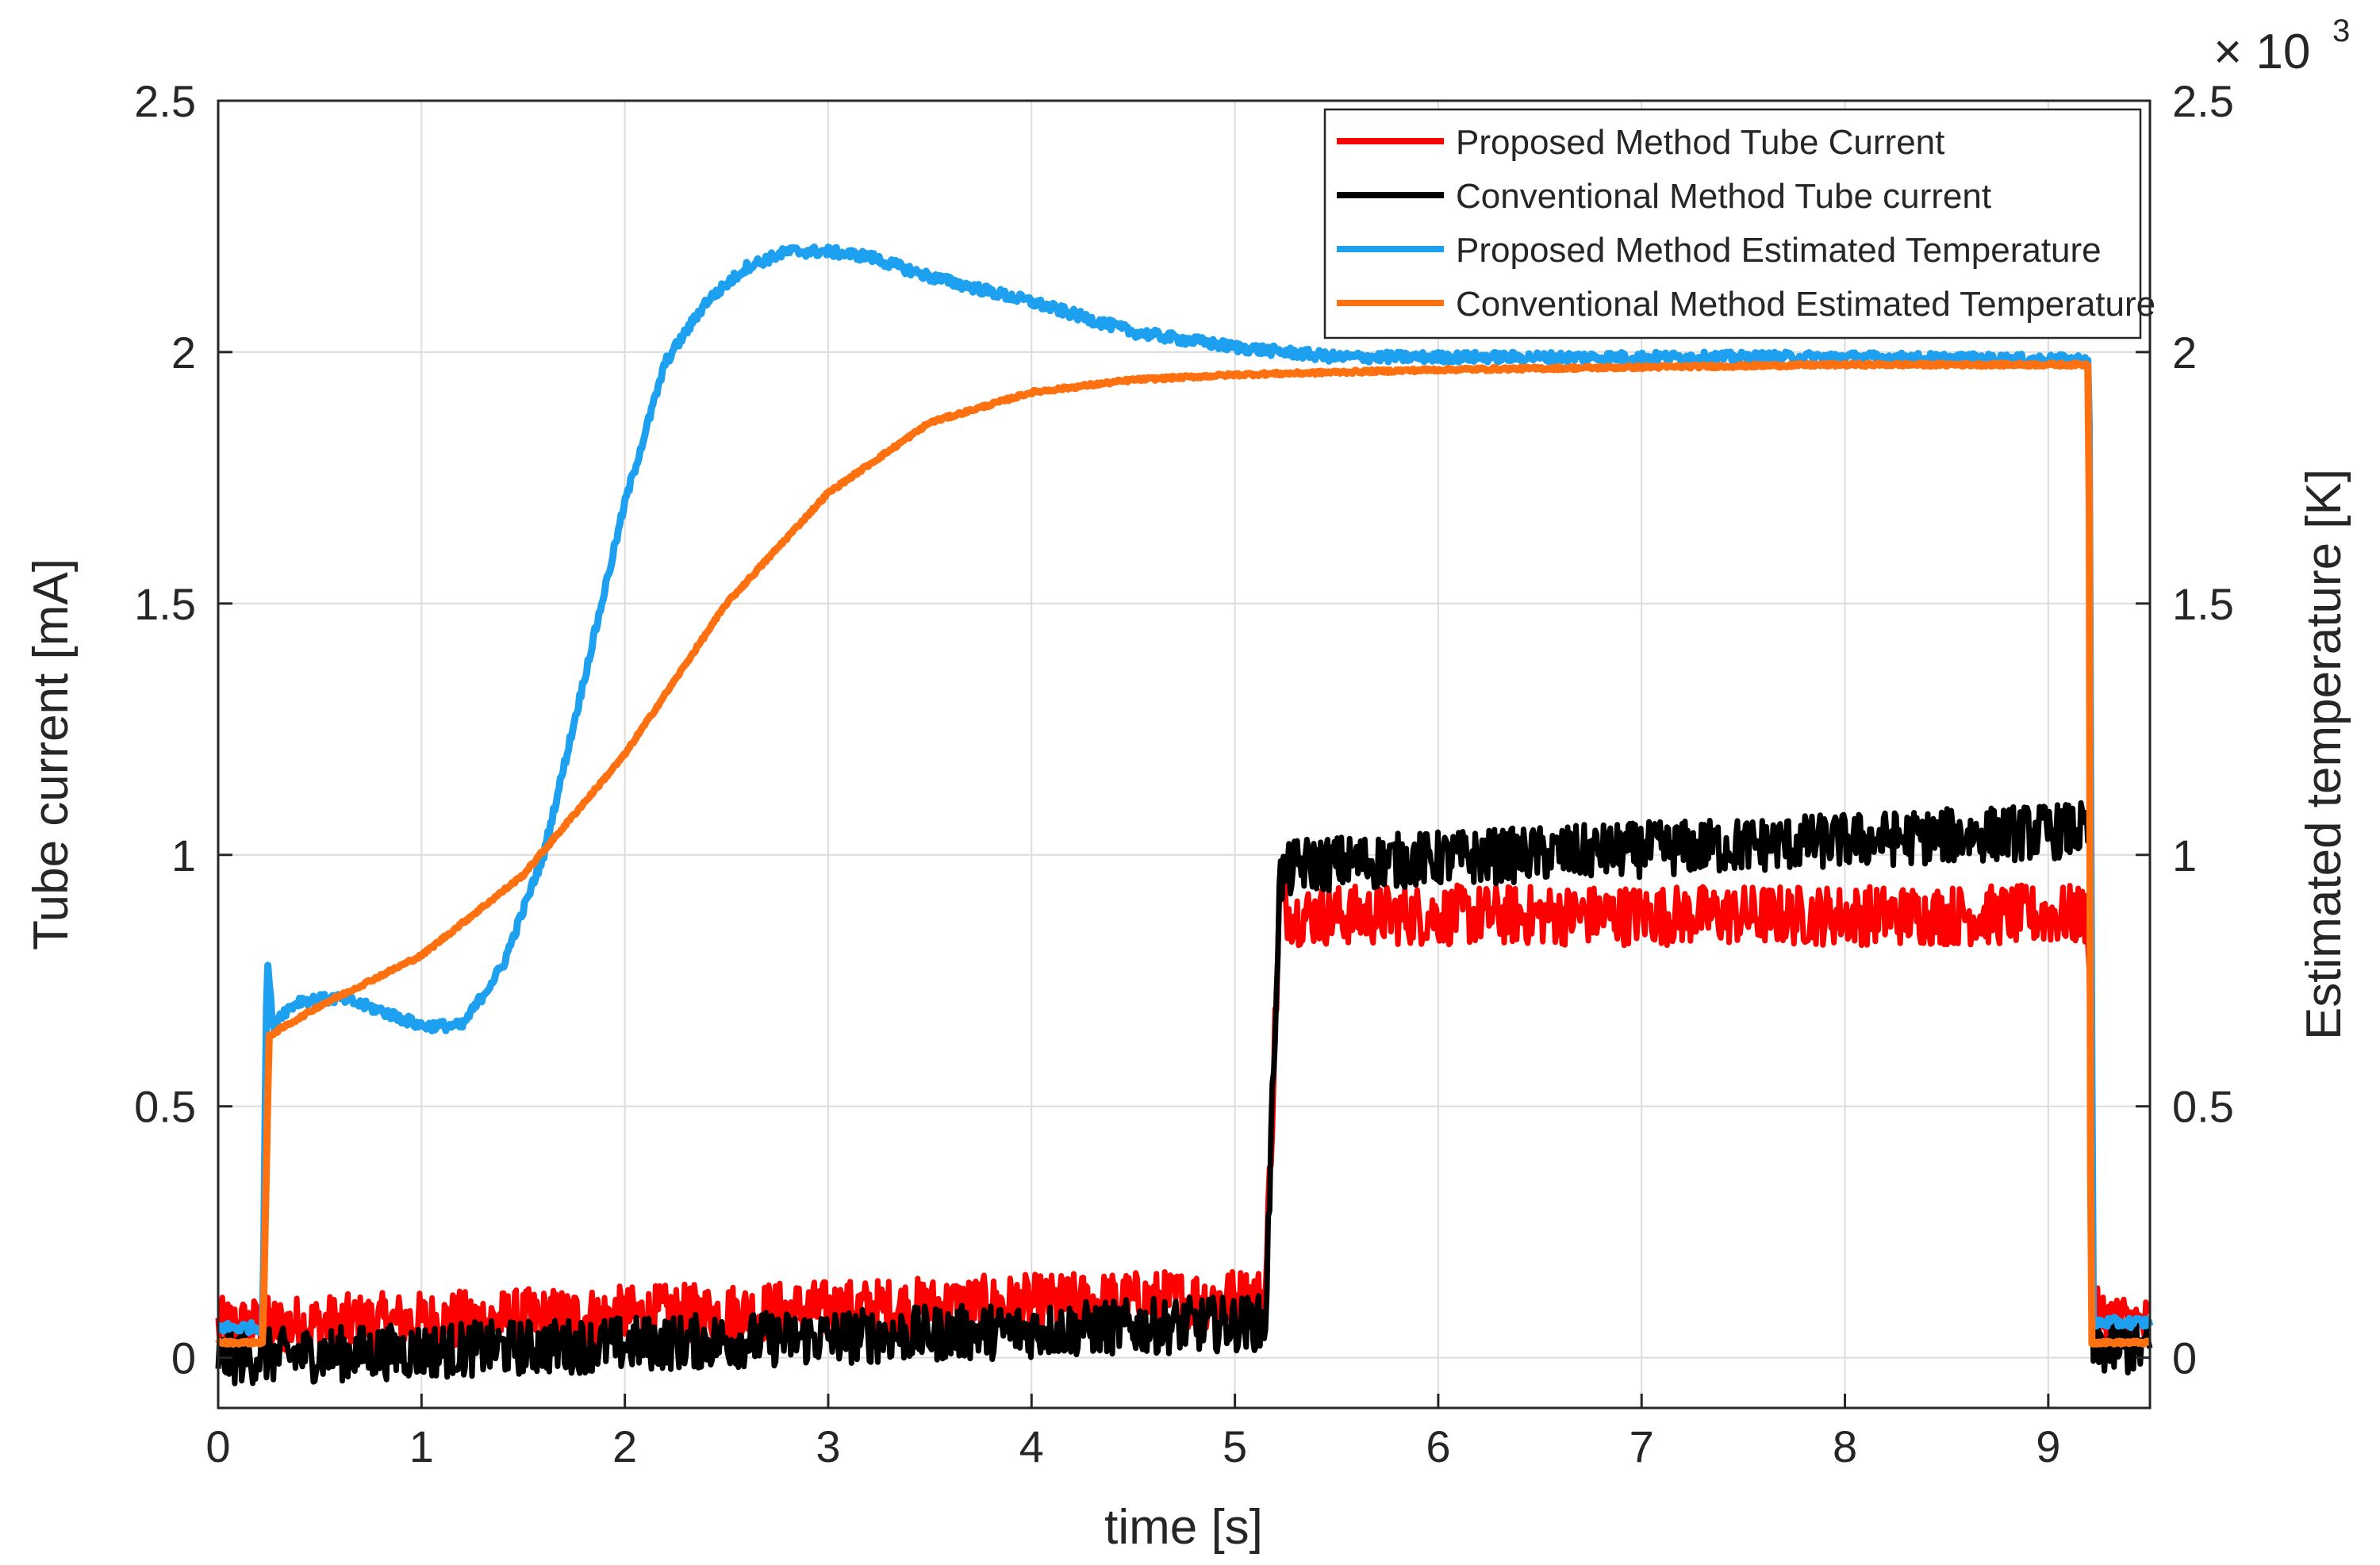  What do you see at coordinates (1438, 1446) in the screenshot?
I see `x-tick-label: 6` at bounding box center [1438, 1446].